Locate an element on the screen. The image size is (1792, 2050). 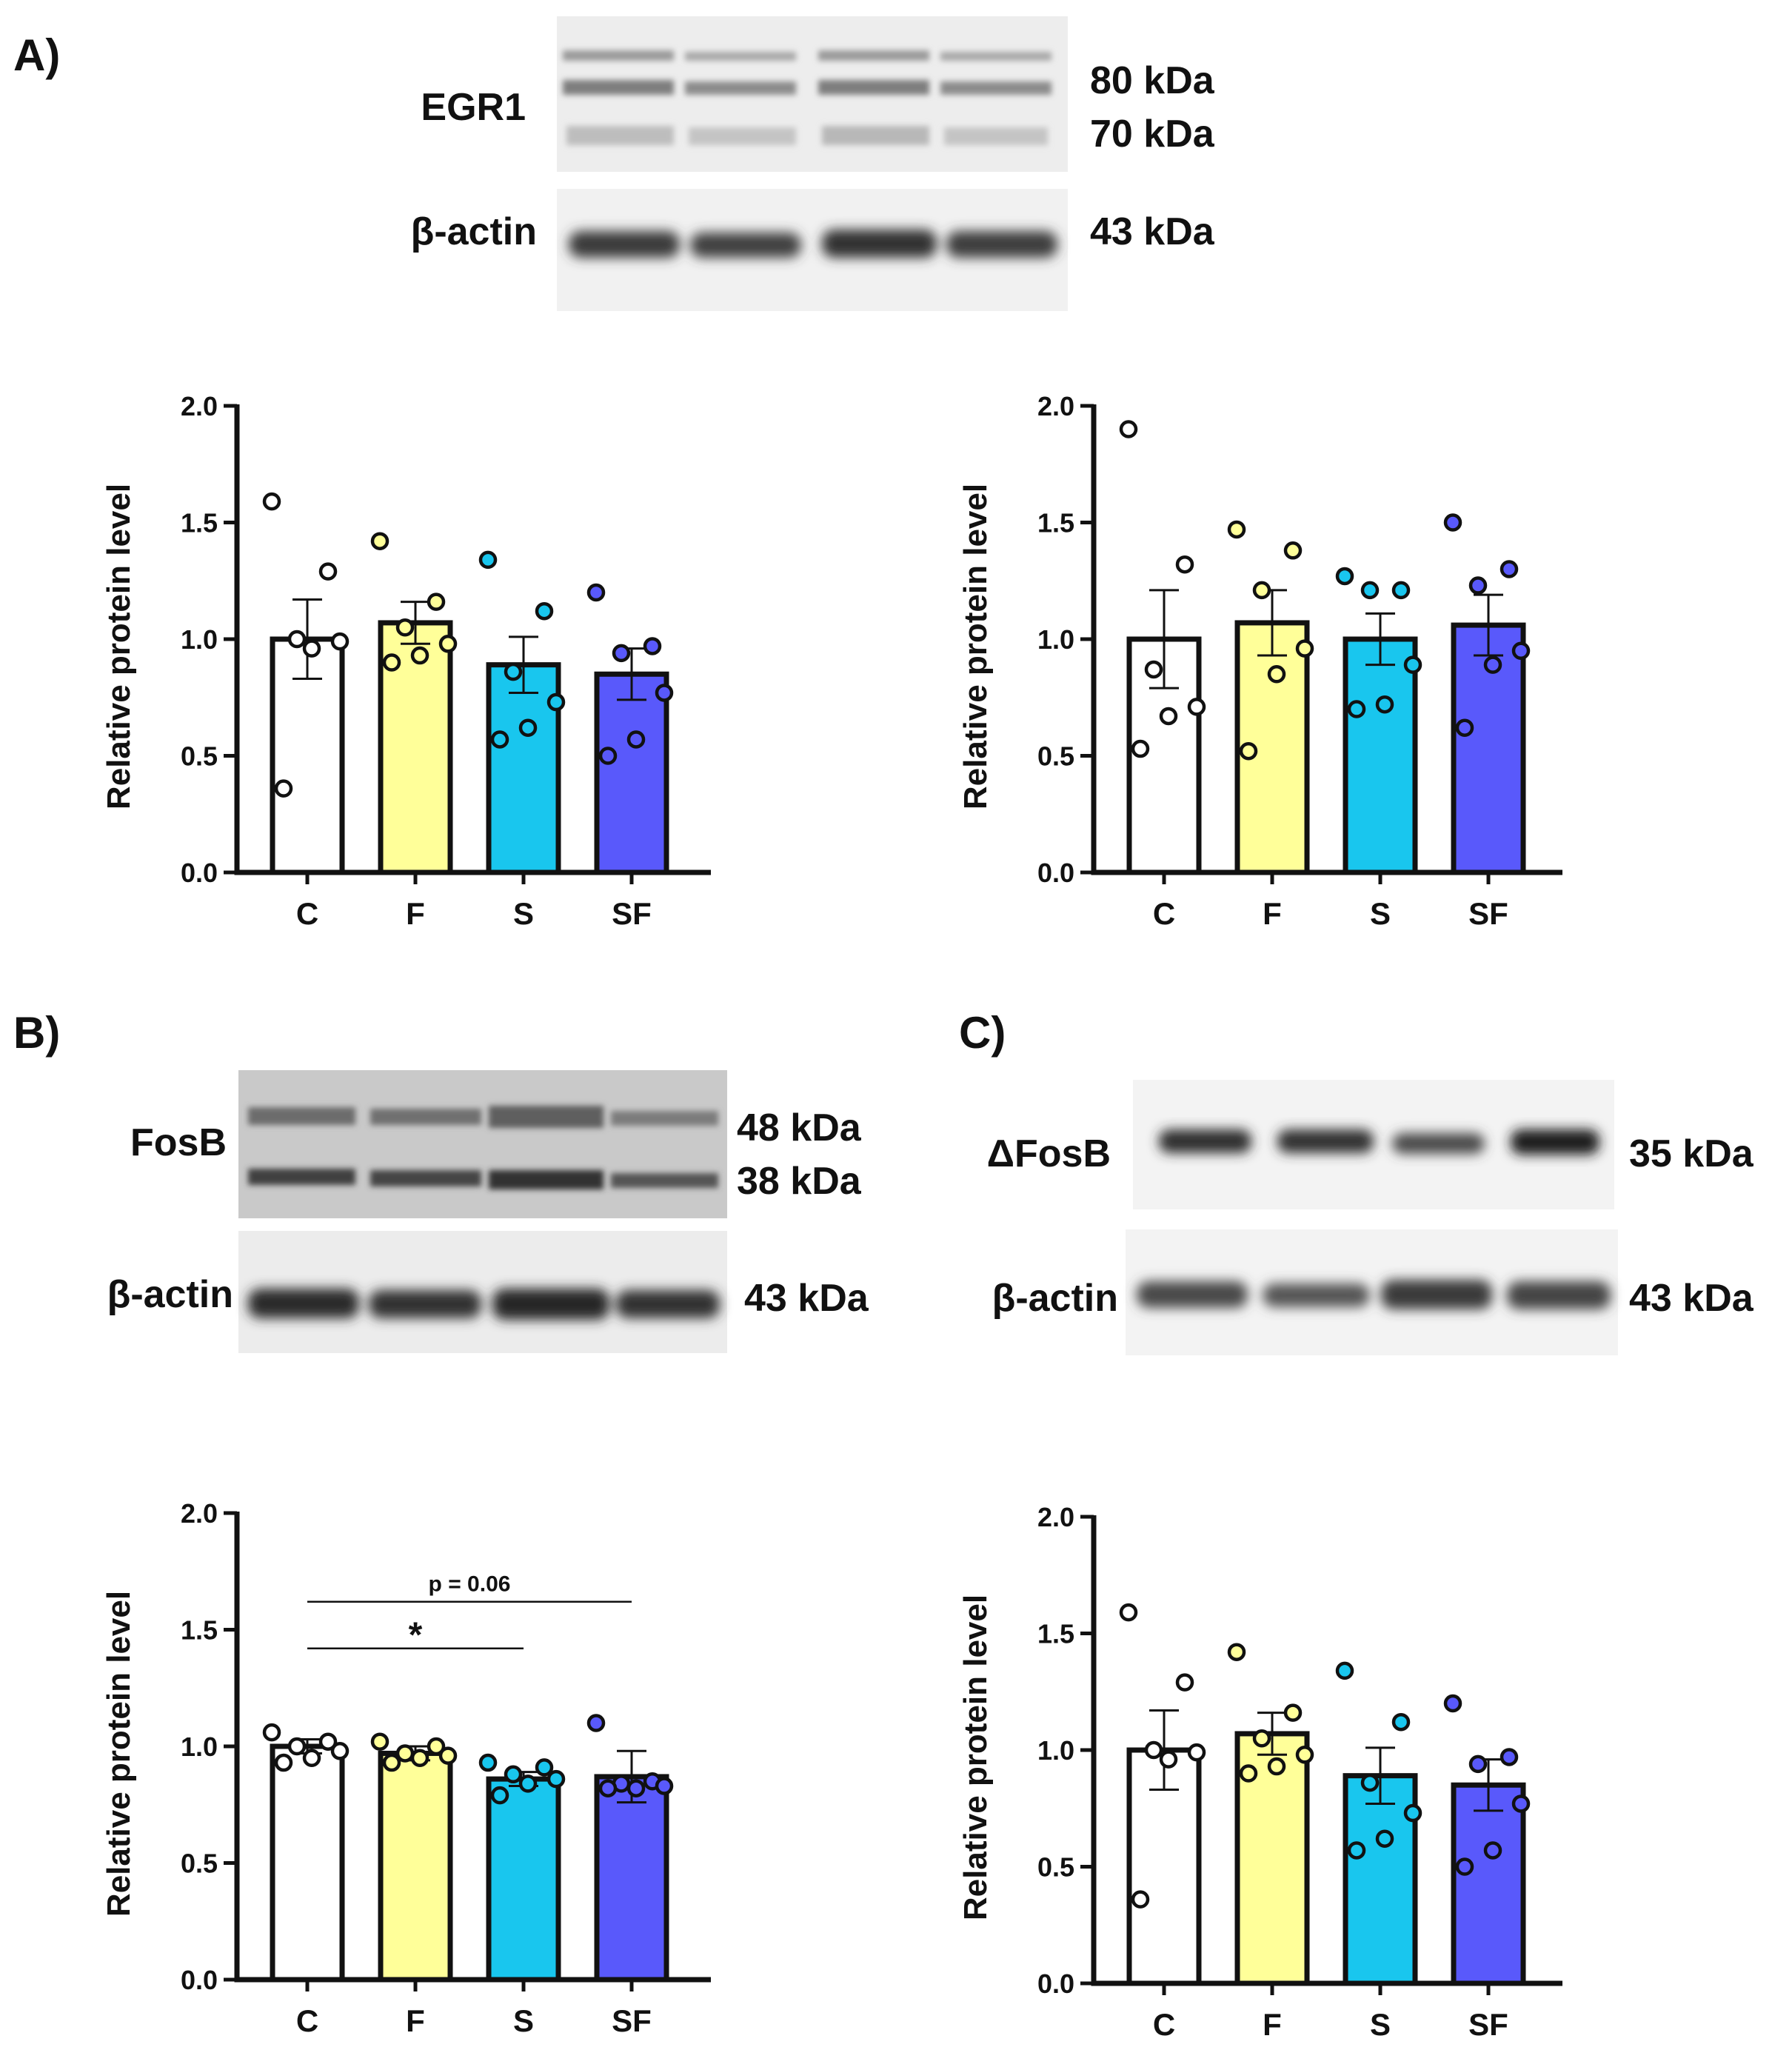
blot-egr1-protein-label: EGR1 is located at coordinates (473, 108).